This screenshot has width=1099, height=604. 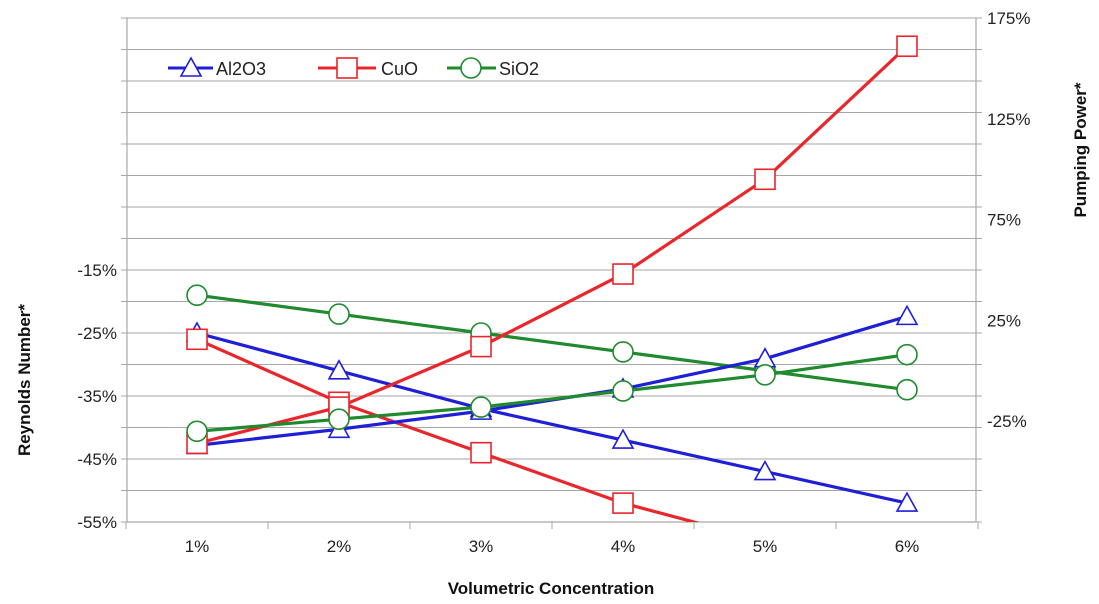 I want to click on legend-marker-cuo, so click(x=347, y=68).